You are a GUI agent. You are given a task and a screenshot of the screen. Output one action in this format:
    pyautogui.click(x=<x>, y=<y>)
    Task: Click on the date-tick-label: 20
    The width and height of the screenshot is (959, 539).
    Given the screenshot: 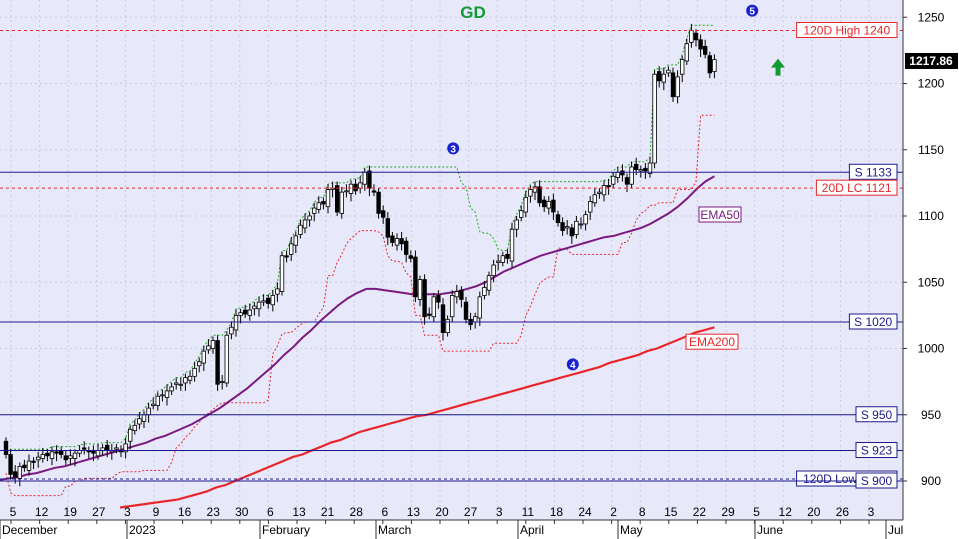 What is the action you would take?
    pyautogui.click(x=814, y=512)
    